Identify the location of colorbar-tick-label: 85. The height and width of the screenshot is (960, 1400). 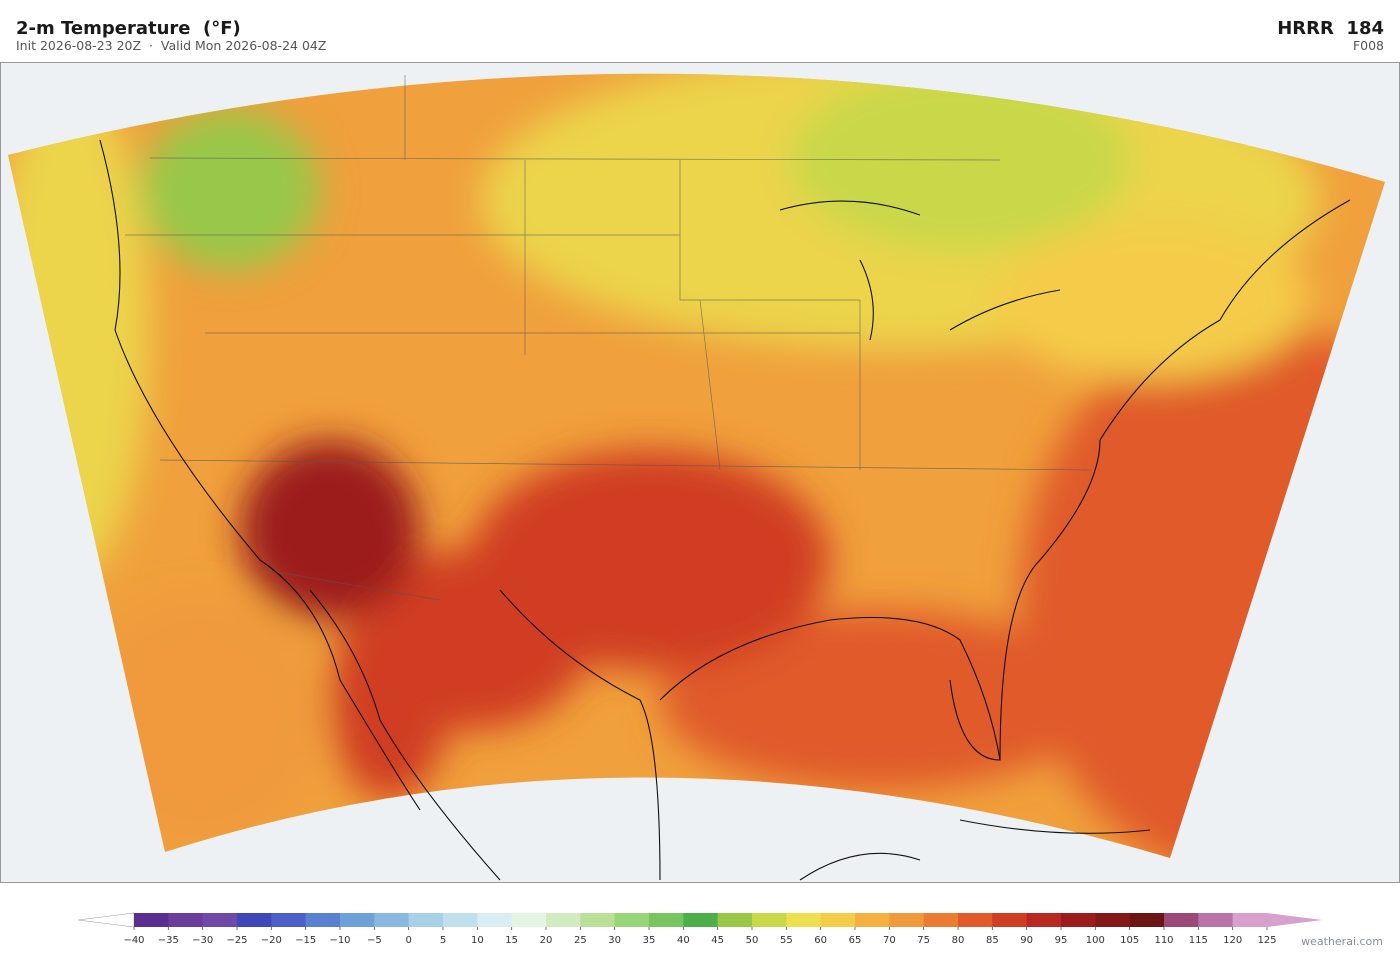
(992, 940).